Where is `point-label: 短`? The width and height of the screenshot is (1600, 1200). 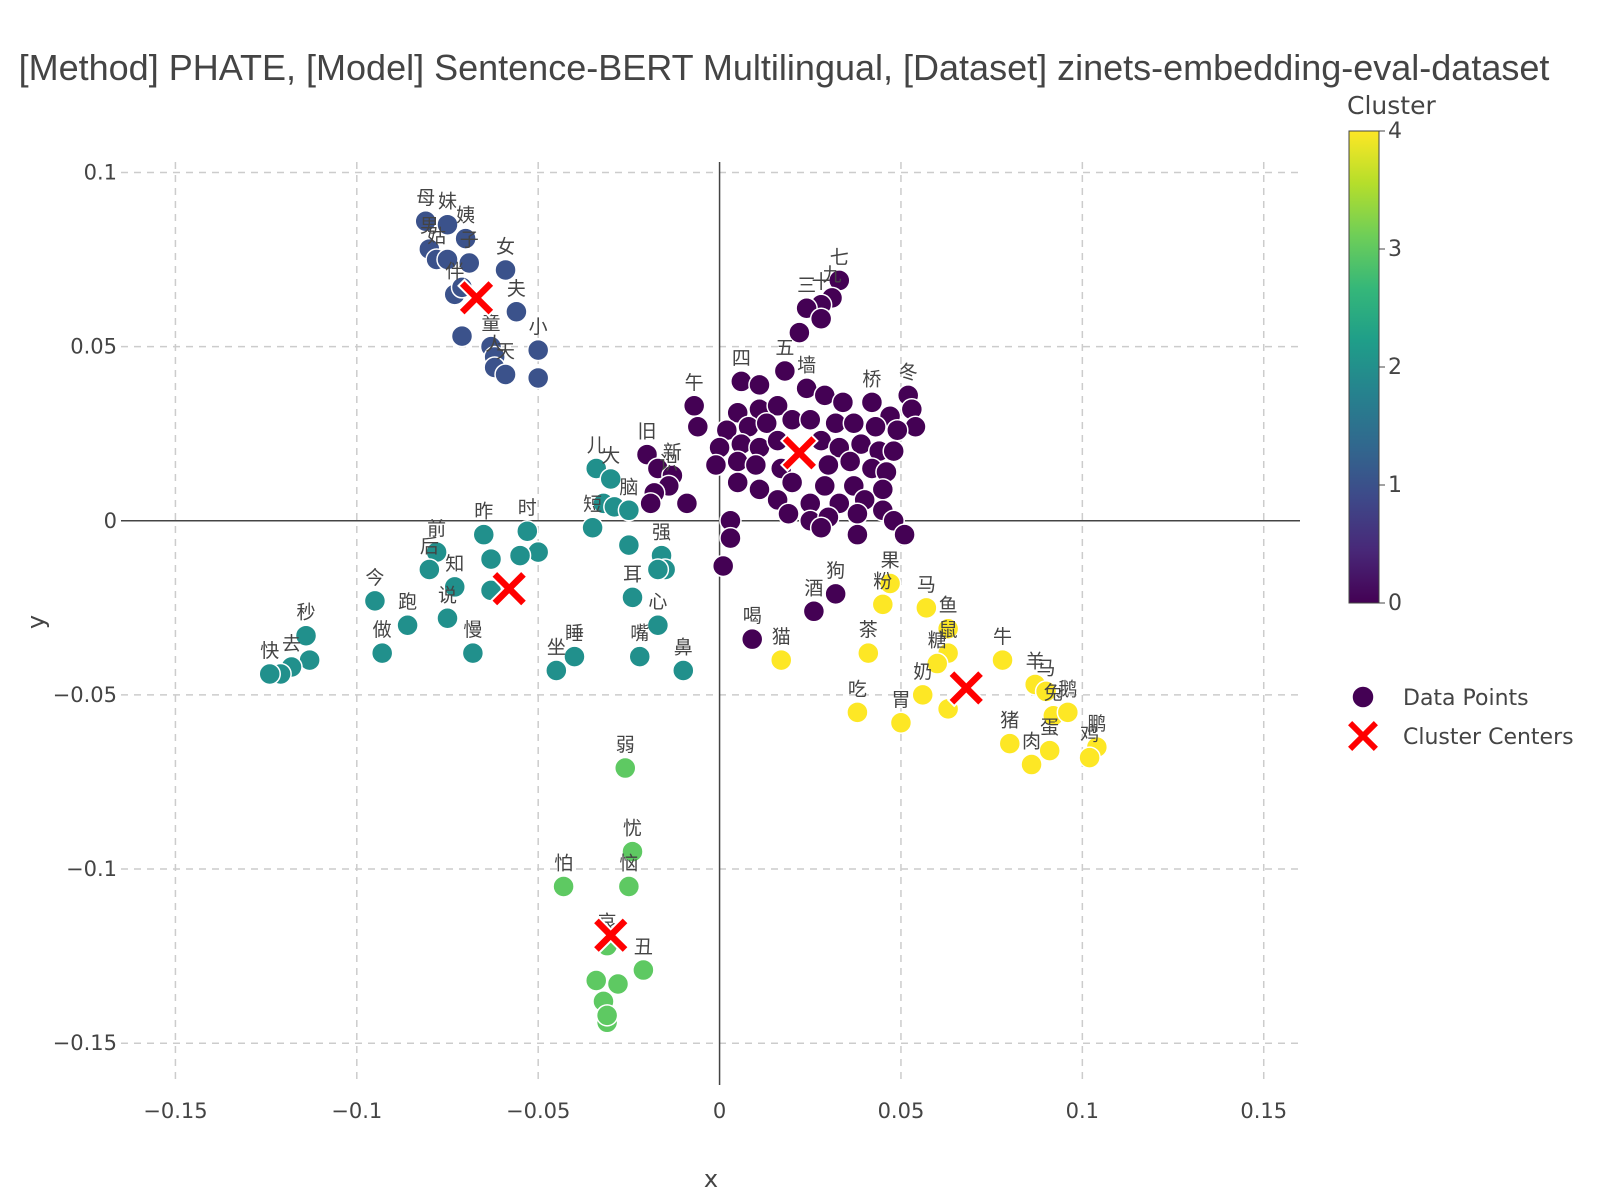
point-label: 短 is located at coordinates (592, 505).